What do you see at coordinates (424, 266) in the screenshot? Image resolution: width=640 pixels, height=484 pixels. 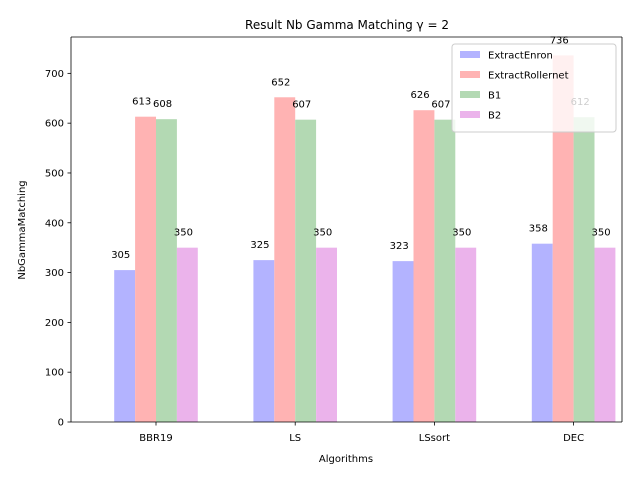 I see `bar-extractrollernet-lssort` at bounding box center [424, 266].